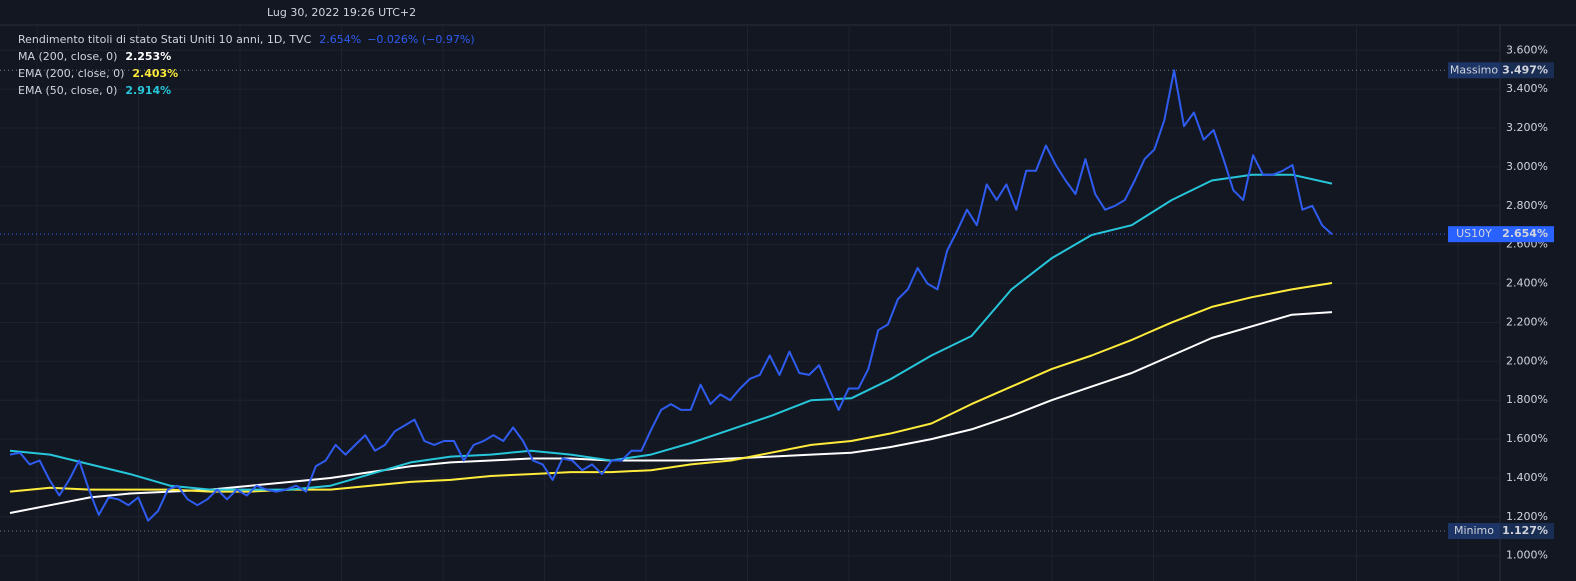  I want to click on legend-name: MA (200, close, 0), so click(67, 56).